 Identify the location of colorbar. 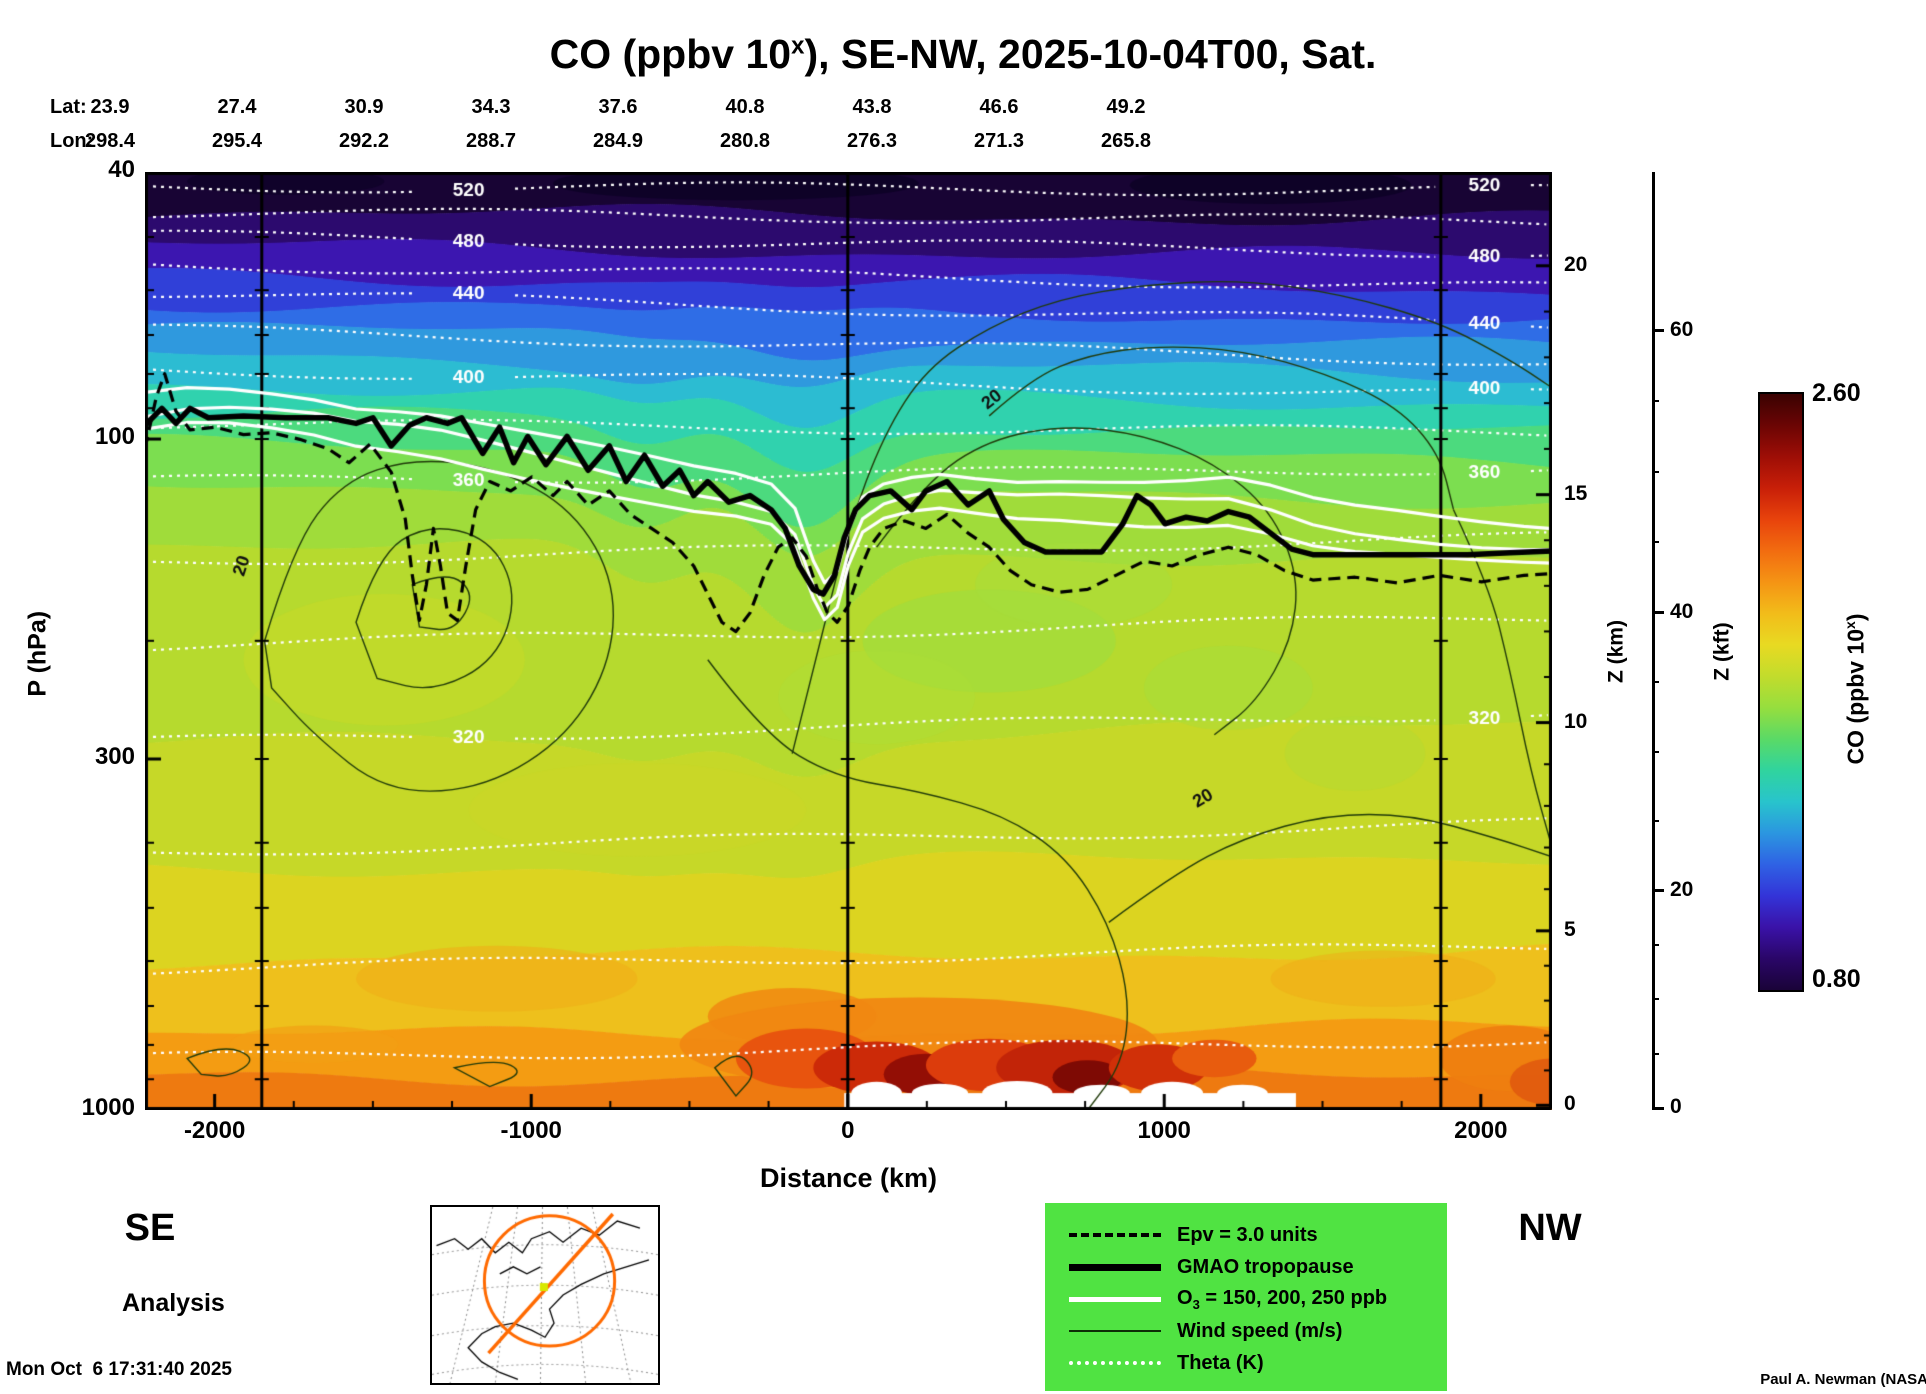
(1781, 692).